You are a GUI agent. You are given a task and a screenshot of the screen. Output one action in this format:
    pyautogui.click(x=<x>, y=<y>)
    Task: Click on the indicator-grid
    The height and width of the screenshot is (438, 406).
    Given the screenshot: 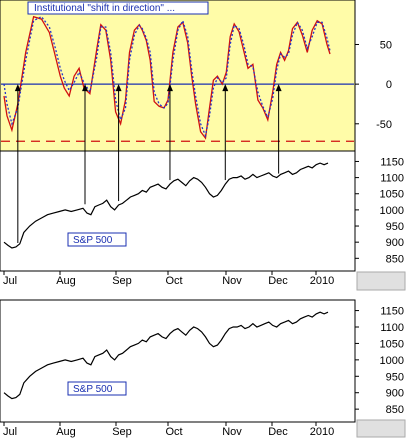 What is the action you would take?
    pyautogui.click(x=177, y=112)
    